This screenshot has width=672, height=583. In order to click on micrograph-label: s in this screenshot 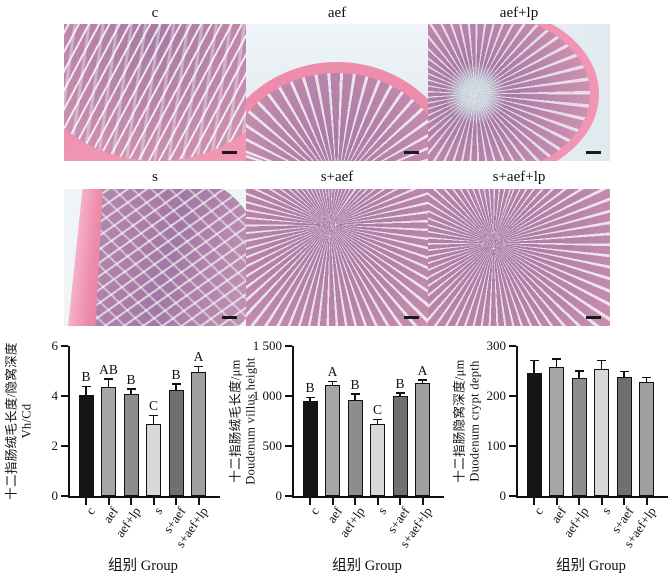, I will do `click(155, 177)`.